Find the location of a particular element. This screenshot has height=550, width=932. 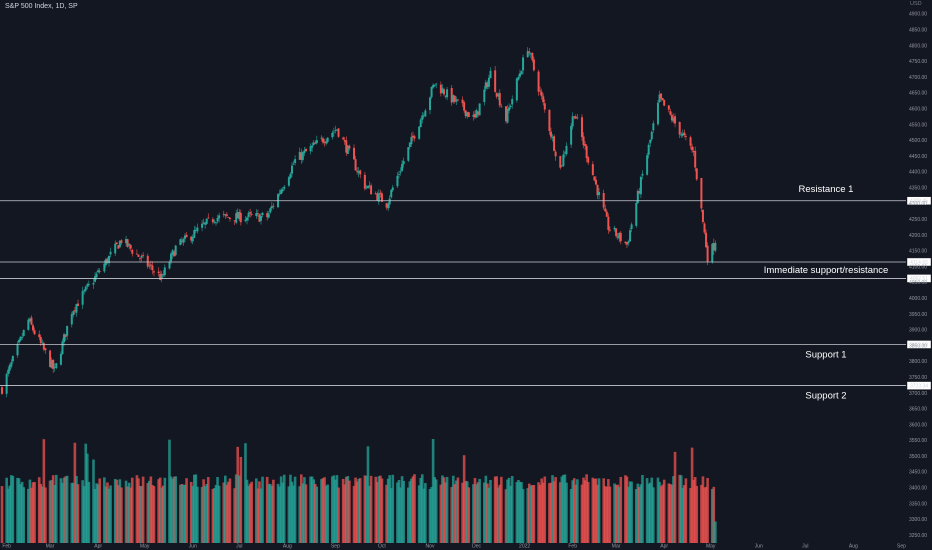

y-tick-label: 3950.00 is located at coordinates (918, 315).